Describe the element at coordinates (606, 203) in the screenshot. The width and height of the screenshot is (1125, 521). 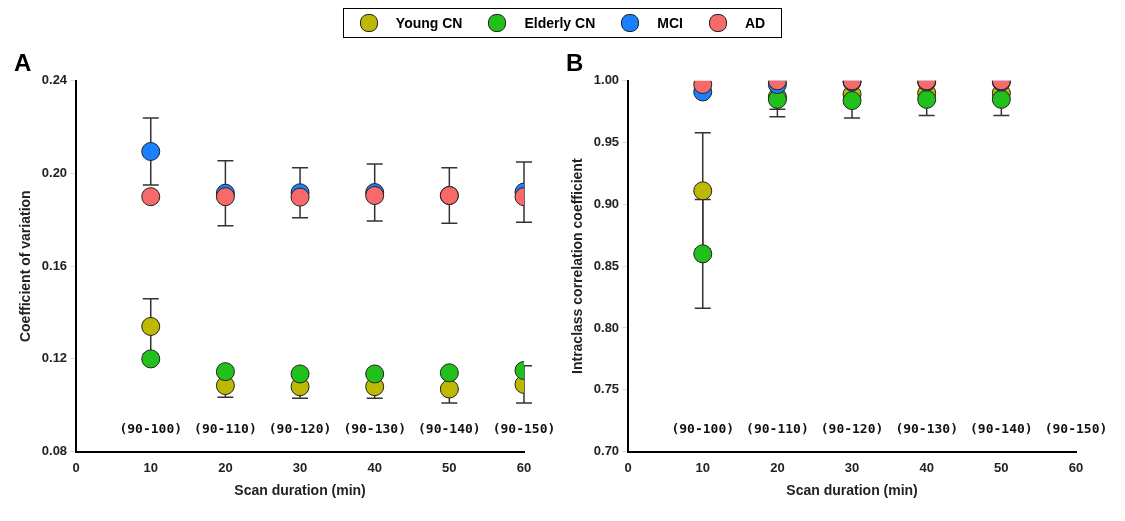
I see `y-tick-label: 0.90` at that location.